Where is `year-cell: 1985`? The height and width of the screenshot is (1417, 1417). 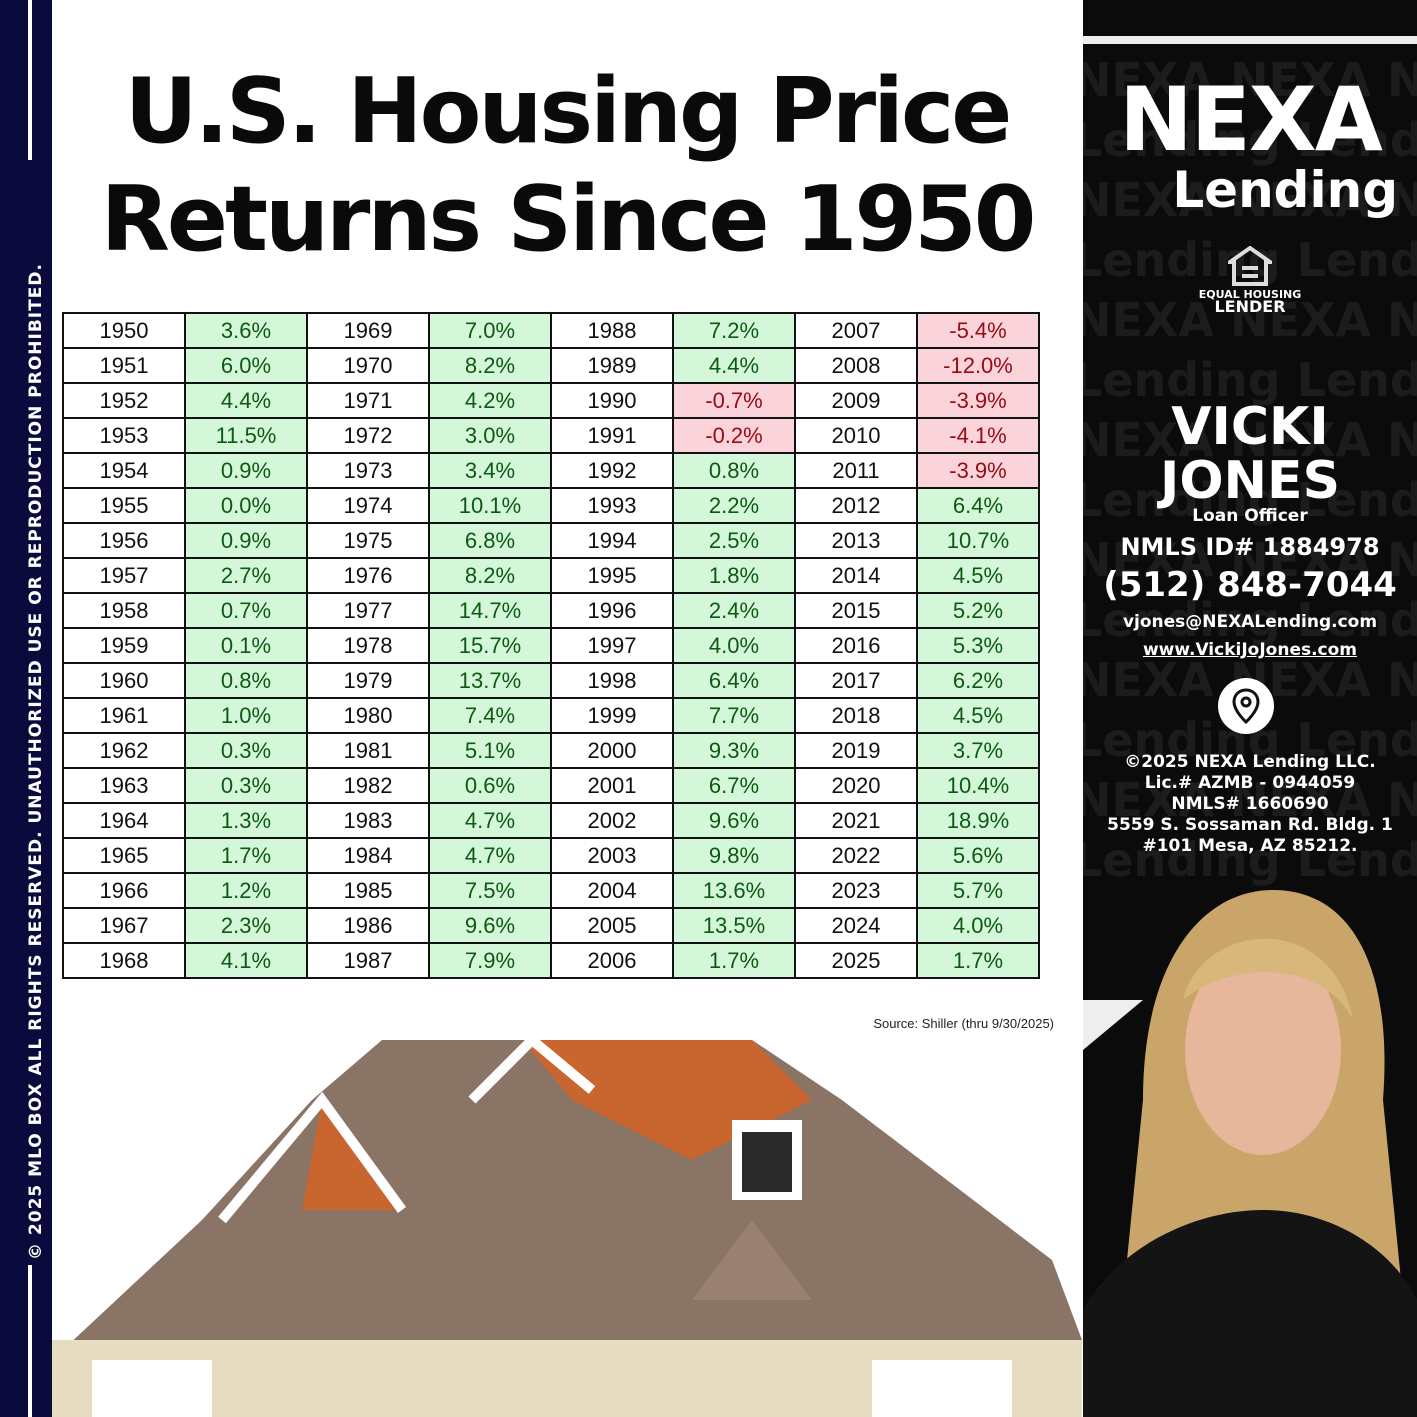
year-cell: 1985 is located at coordinates (368, 890).